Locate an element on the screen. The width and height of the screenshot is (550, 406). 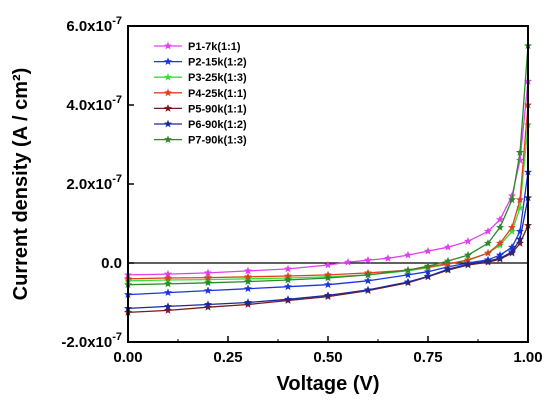
x-tick-label: 0.00 is located at coordinates (127, 357).